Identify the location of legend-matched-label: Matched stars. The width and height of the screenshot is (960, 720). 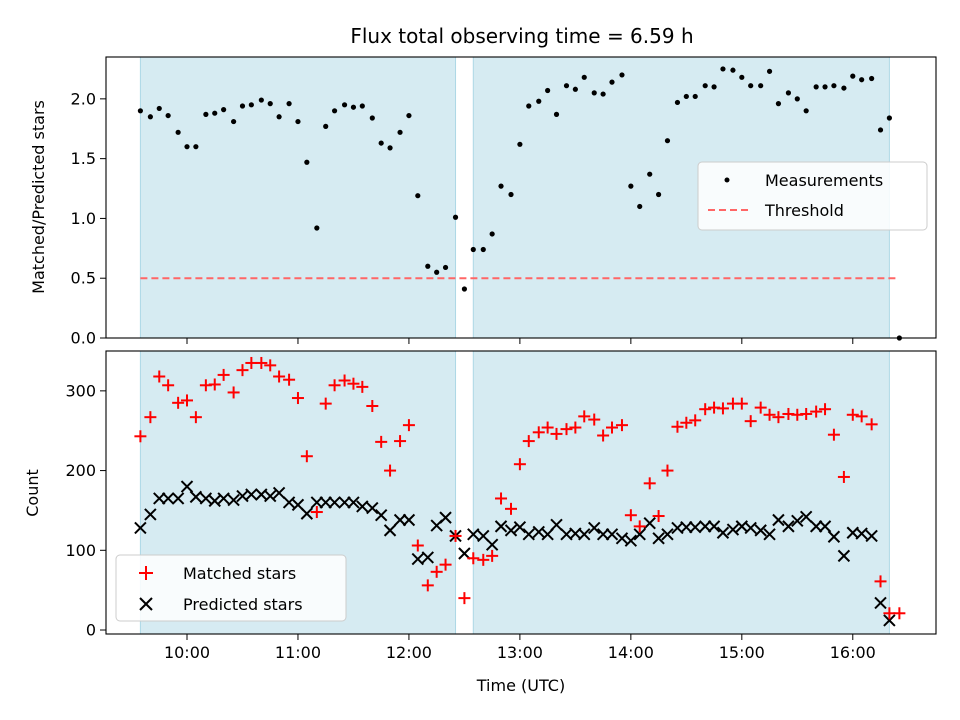
(239, 573).